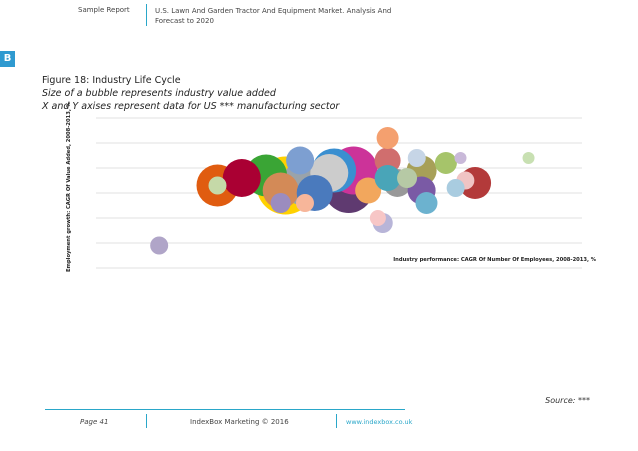 The height and width of the screenshot is (451, 638). What do you see at coordinates (567, 400) in the screenshot?
I see `source-note: Source: ***` at bounding box center [567, 400].